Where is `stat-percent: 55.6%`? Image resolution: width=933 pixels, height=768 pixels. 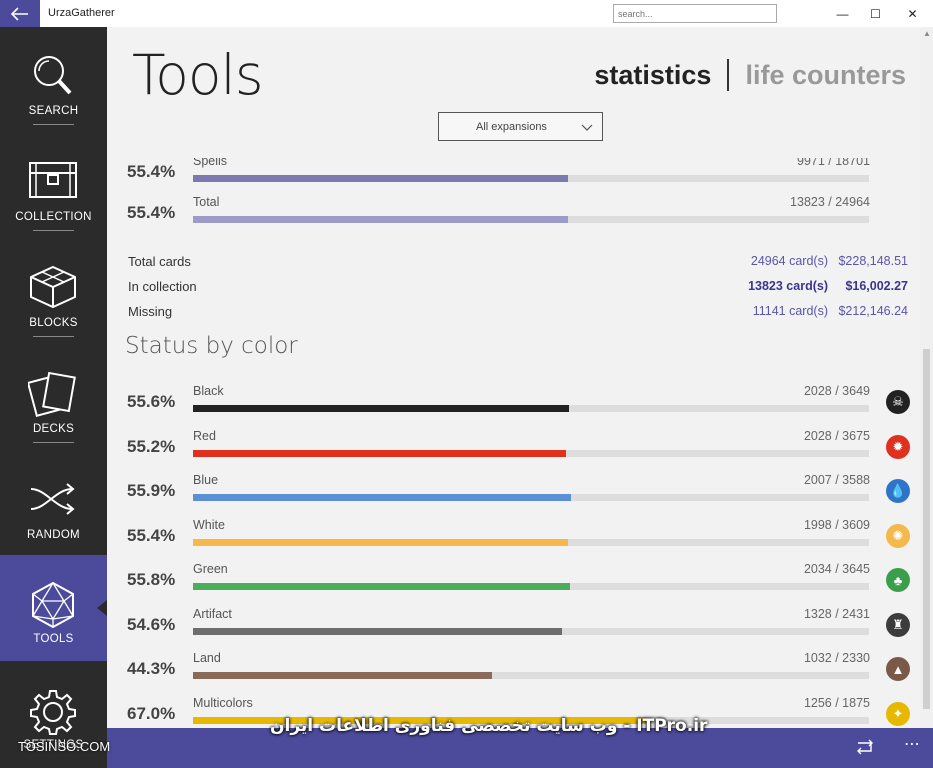 stat-percent: 55.6% is located at coordinates (151, 401).